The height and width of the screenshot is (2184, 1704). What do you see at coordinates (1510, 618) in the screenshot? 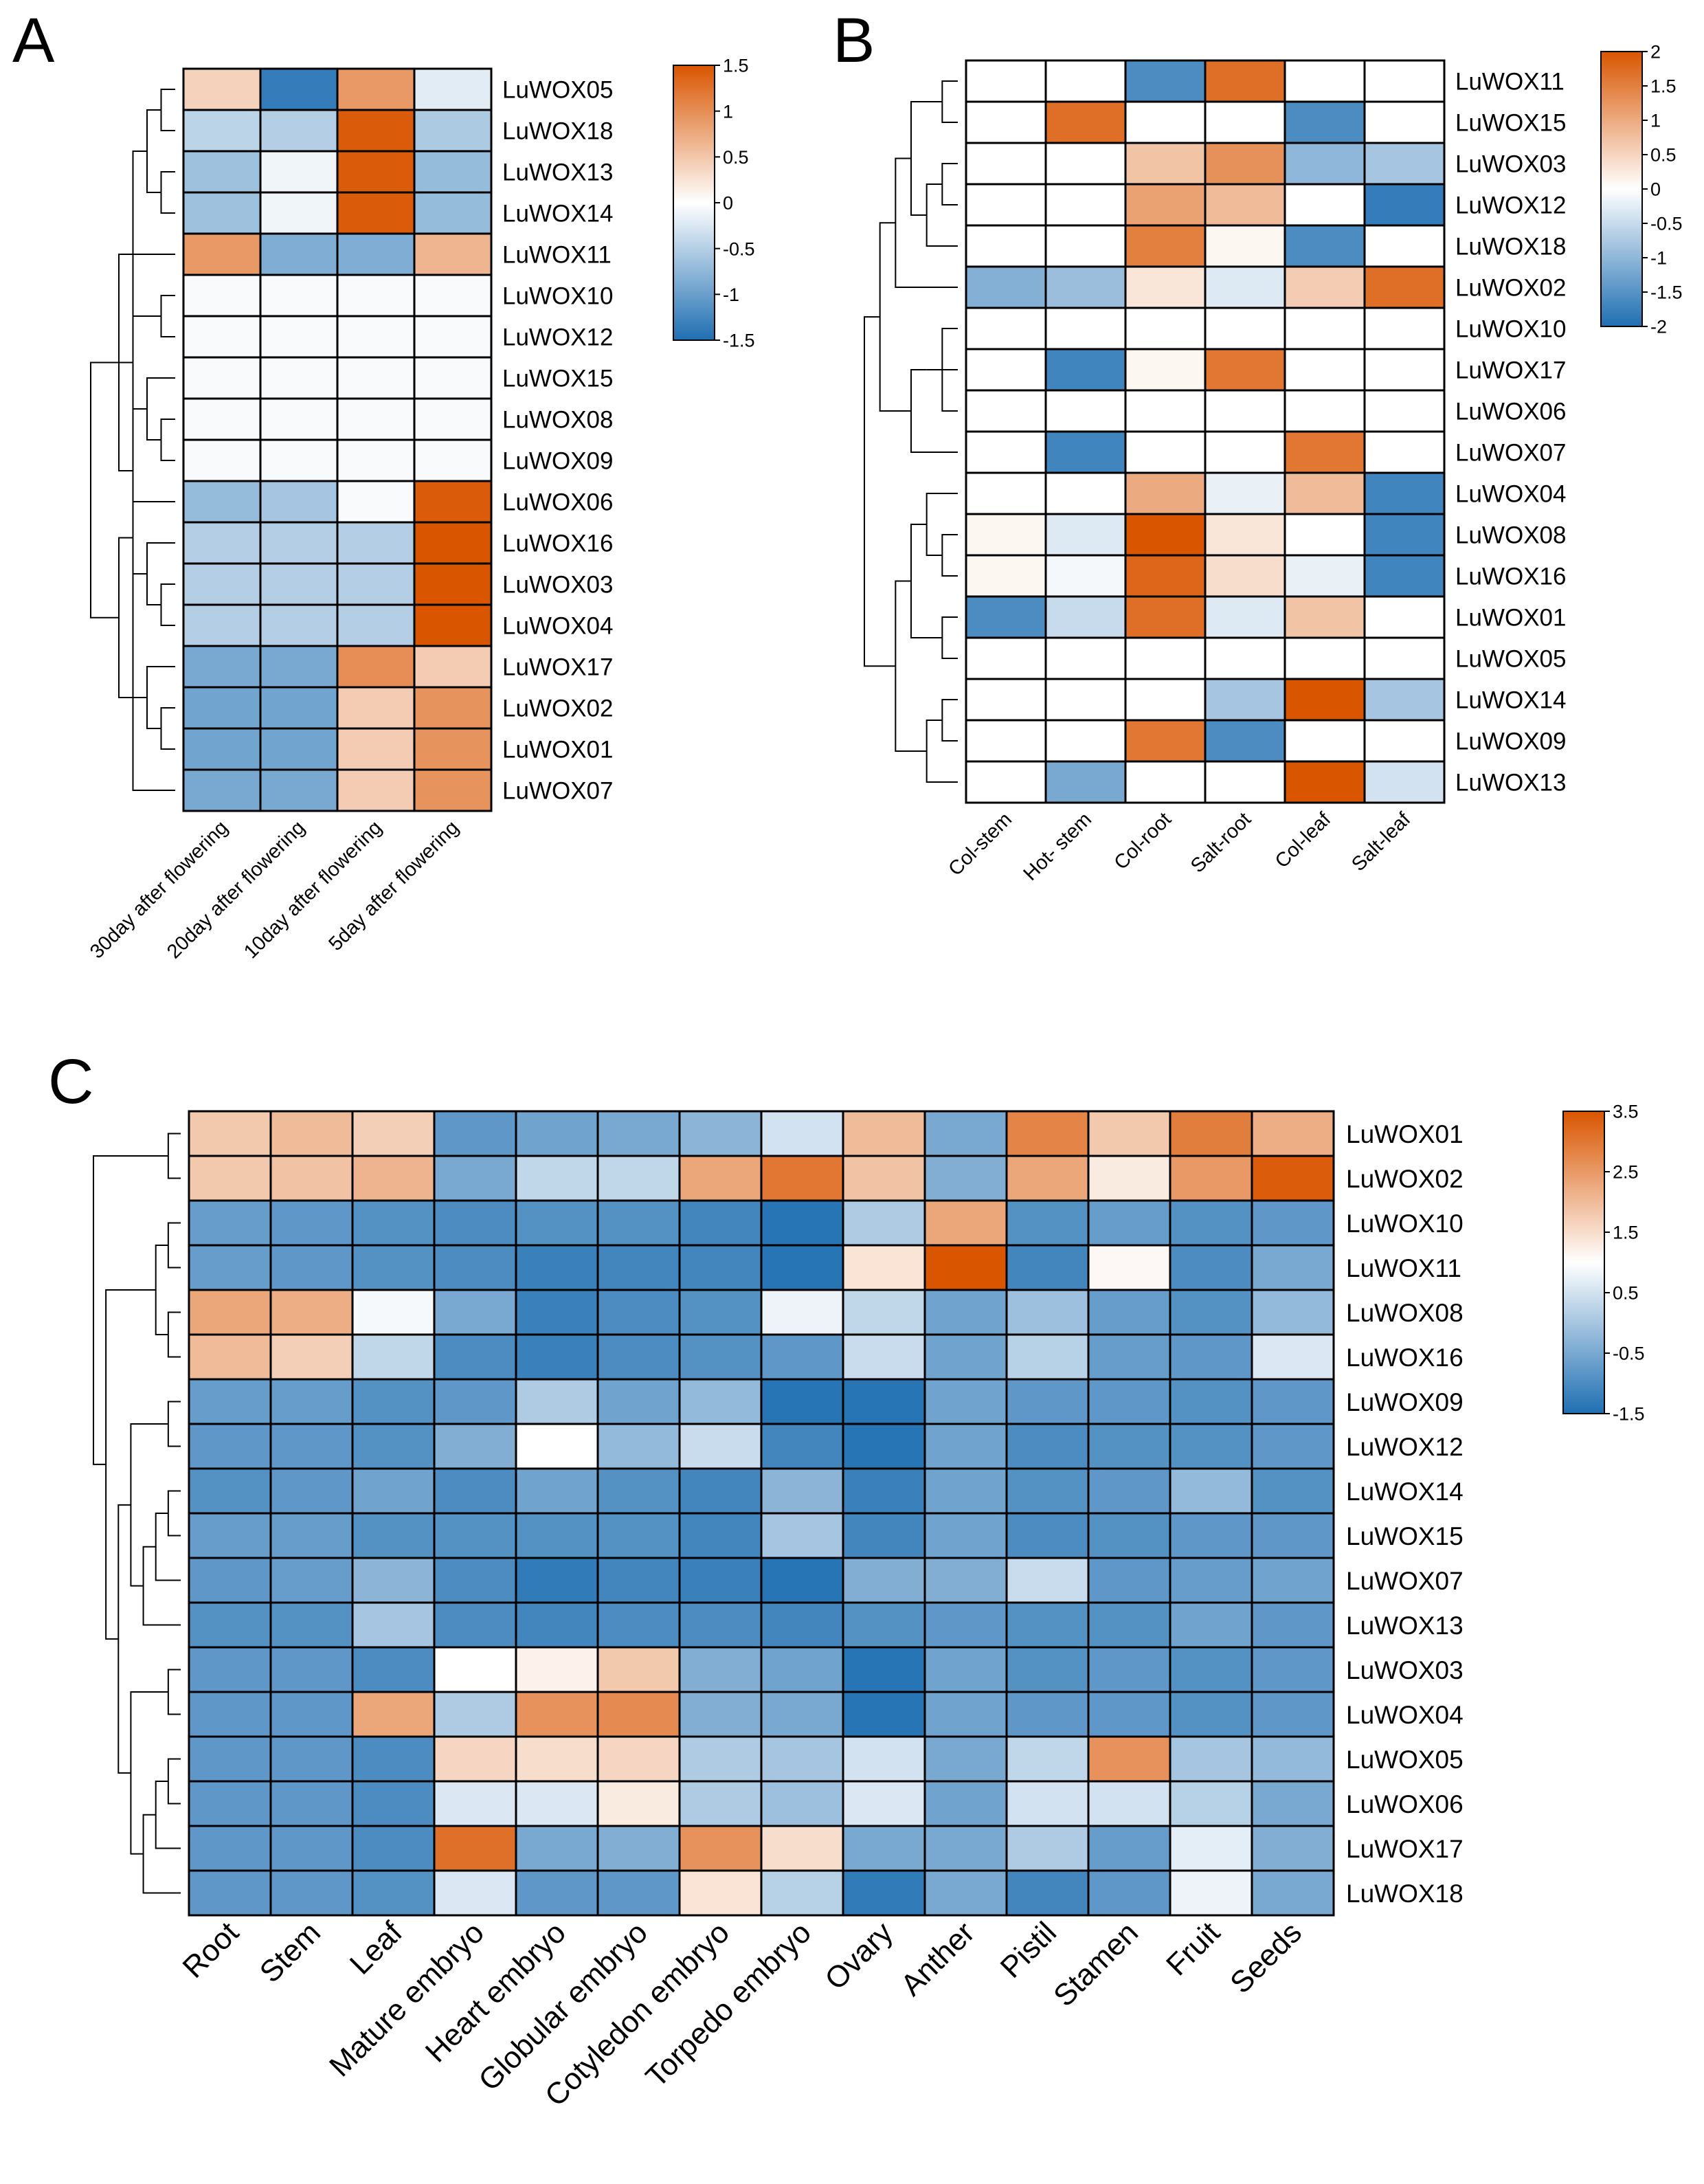
I see `row-label: LuWOX01` at bounding box center [1510, 618].